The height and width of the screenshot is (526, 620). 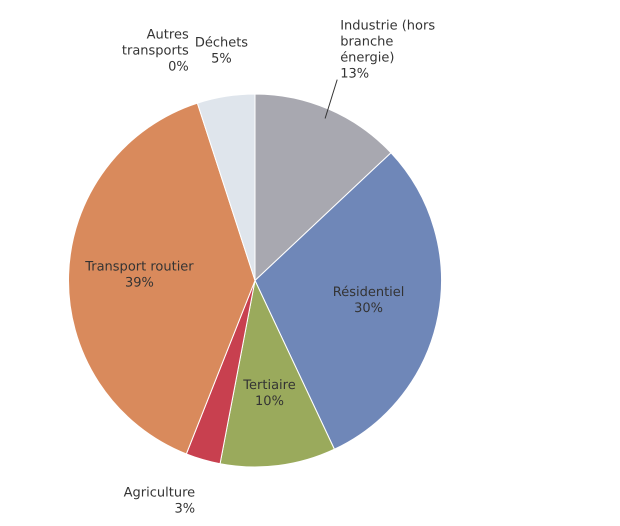 What do you see at coordinates (269, 386) in the screenshot?
I see `slice-label: Tertiaire` at bounding box center [269, 386].